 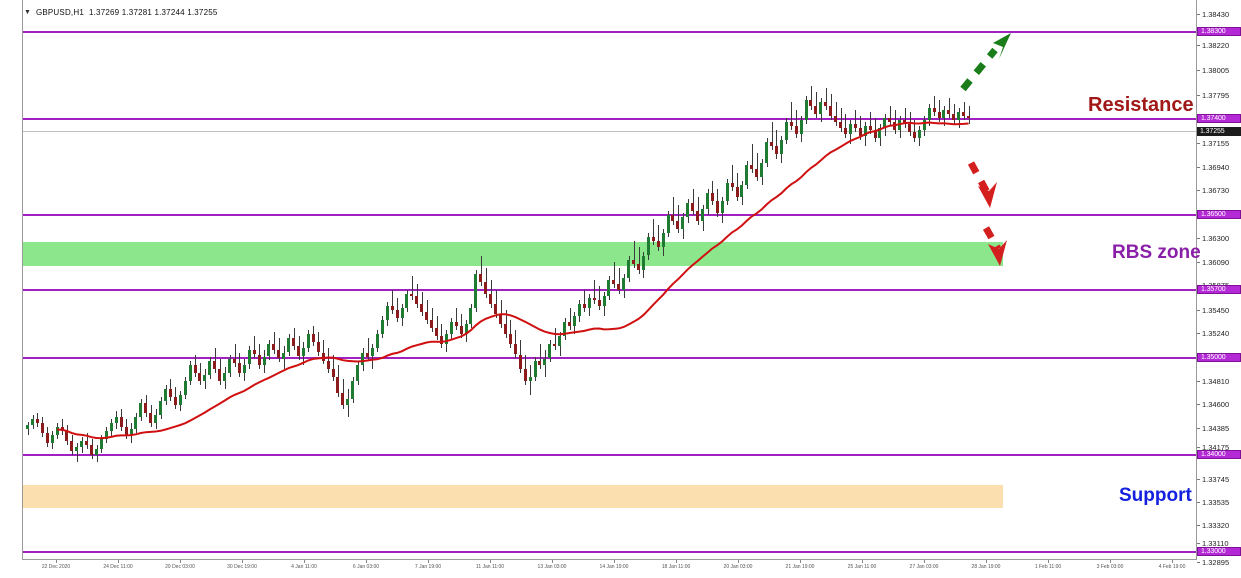 What do you see at coordinates (1216, 404) in the screenshot?
I see `price-tick-label: 1.34600` at bounding box center [1216, 404].